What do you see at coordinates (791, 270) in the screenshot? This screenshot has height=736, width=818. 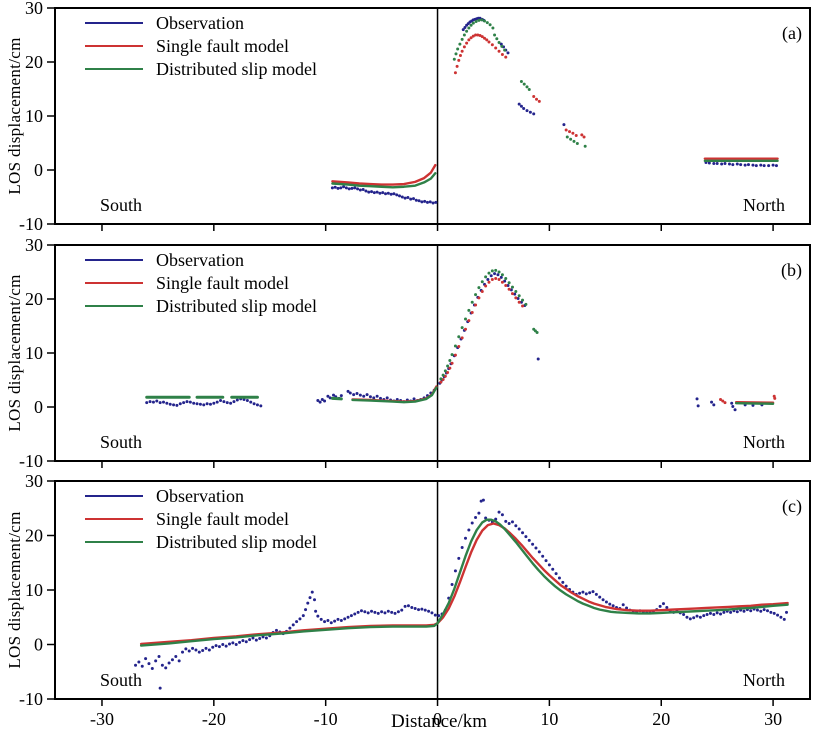 I see `panel-letter-b: (b)` at bounding box center [791, 270].